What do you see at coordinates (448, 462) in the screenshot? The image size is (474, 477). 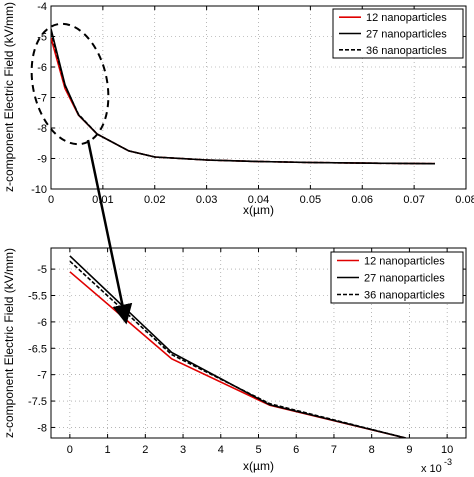 I see `x-multiplier-exponent: -3` at bounding box center [448, 462].